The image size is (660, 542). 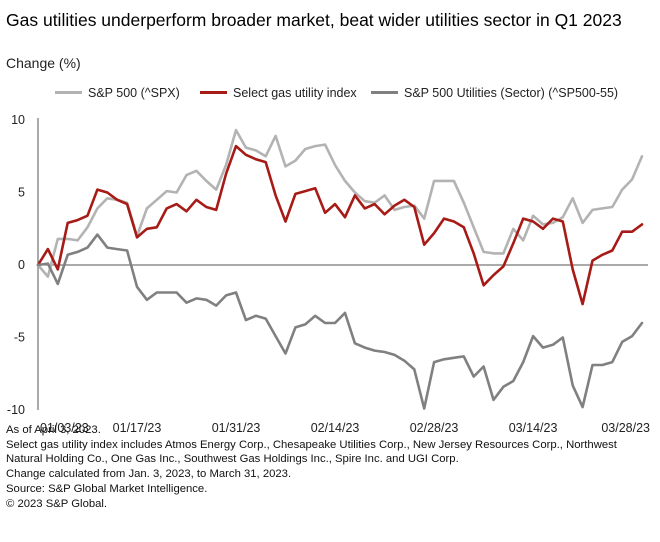 What do you see at coordinates (236, 428) in the screenshot?
I see `x-tick-label: 01/31/23` at bounding box center [236, 428].